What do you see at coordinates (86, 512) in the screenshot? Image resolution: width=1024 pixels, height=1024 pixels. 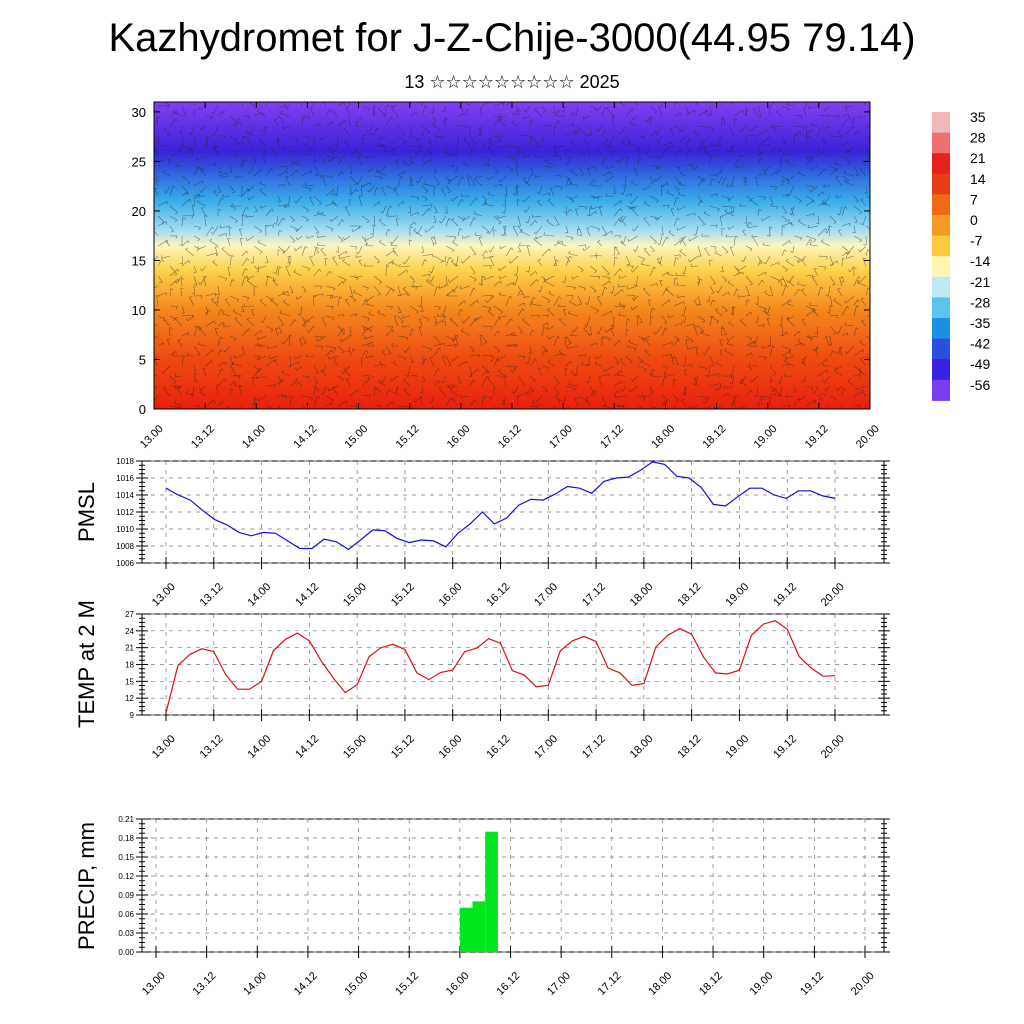 I see `y-axis-label: PMSL` at bounding box center [86, 512].